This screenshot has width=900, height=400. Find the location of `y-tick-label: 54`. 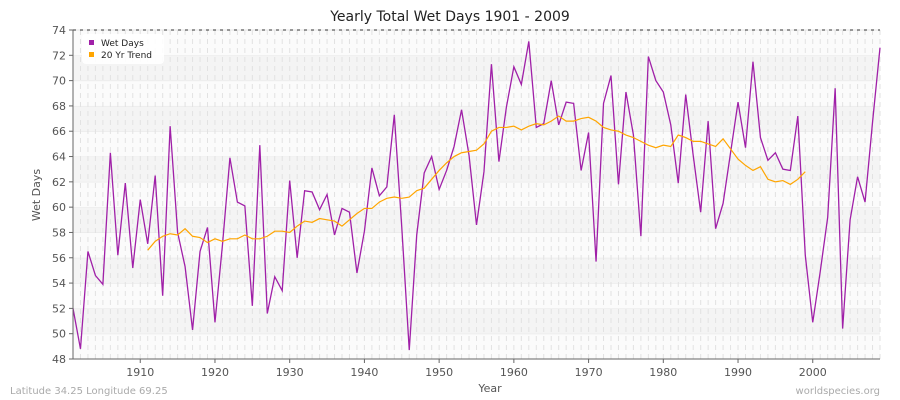

y-tick-label: 54 is located at coordinates (59, 283).